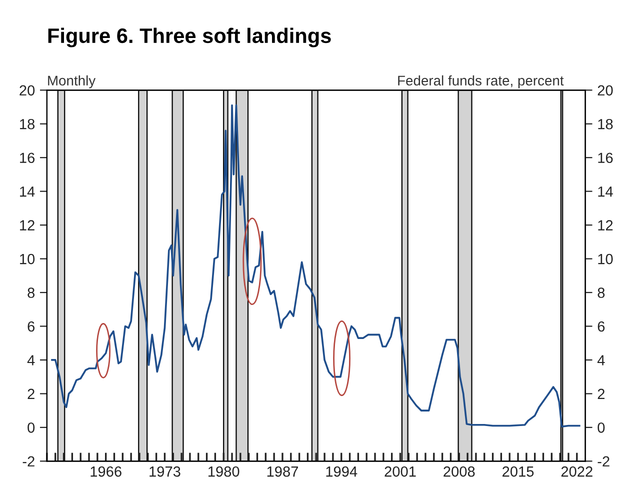 This screenshot has width=626, height=498. I want to click on y2-tick-label: 8, so click(601, 293).